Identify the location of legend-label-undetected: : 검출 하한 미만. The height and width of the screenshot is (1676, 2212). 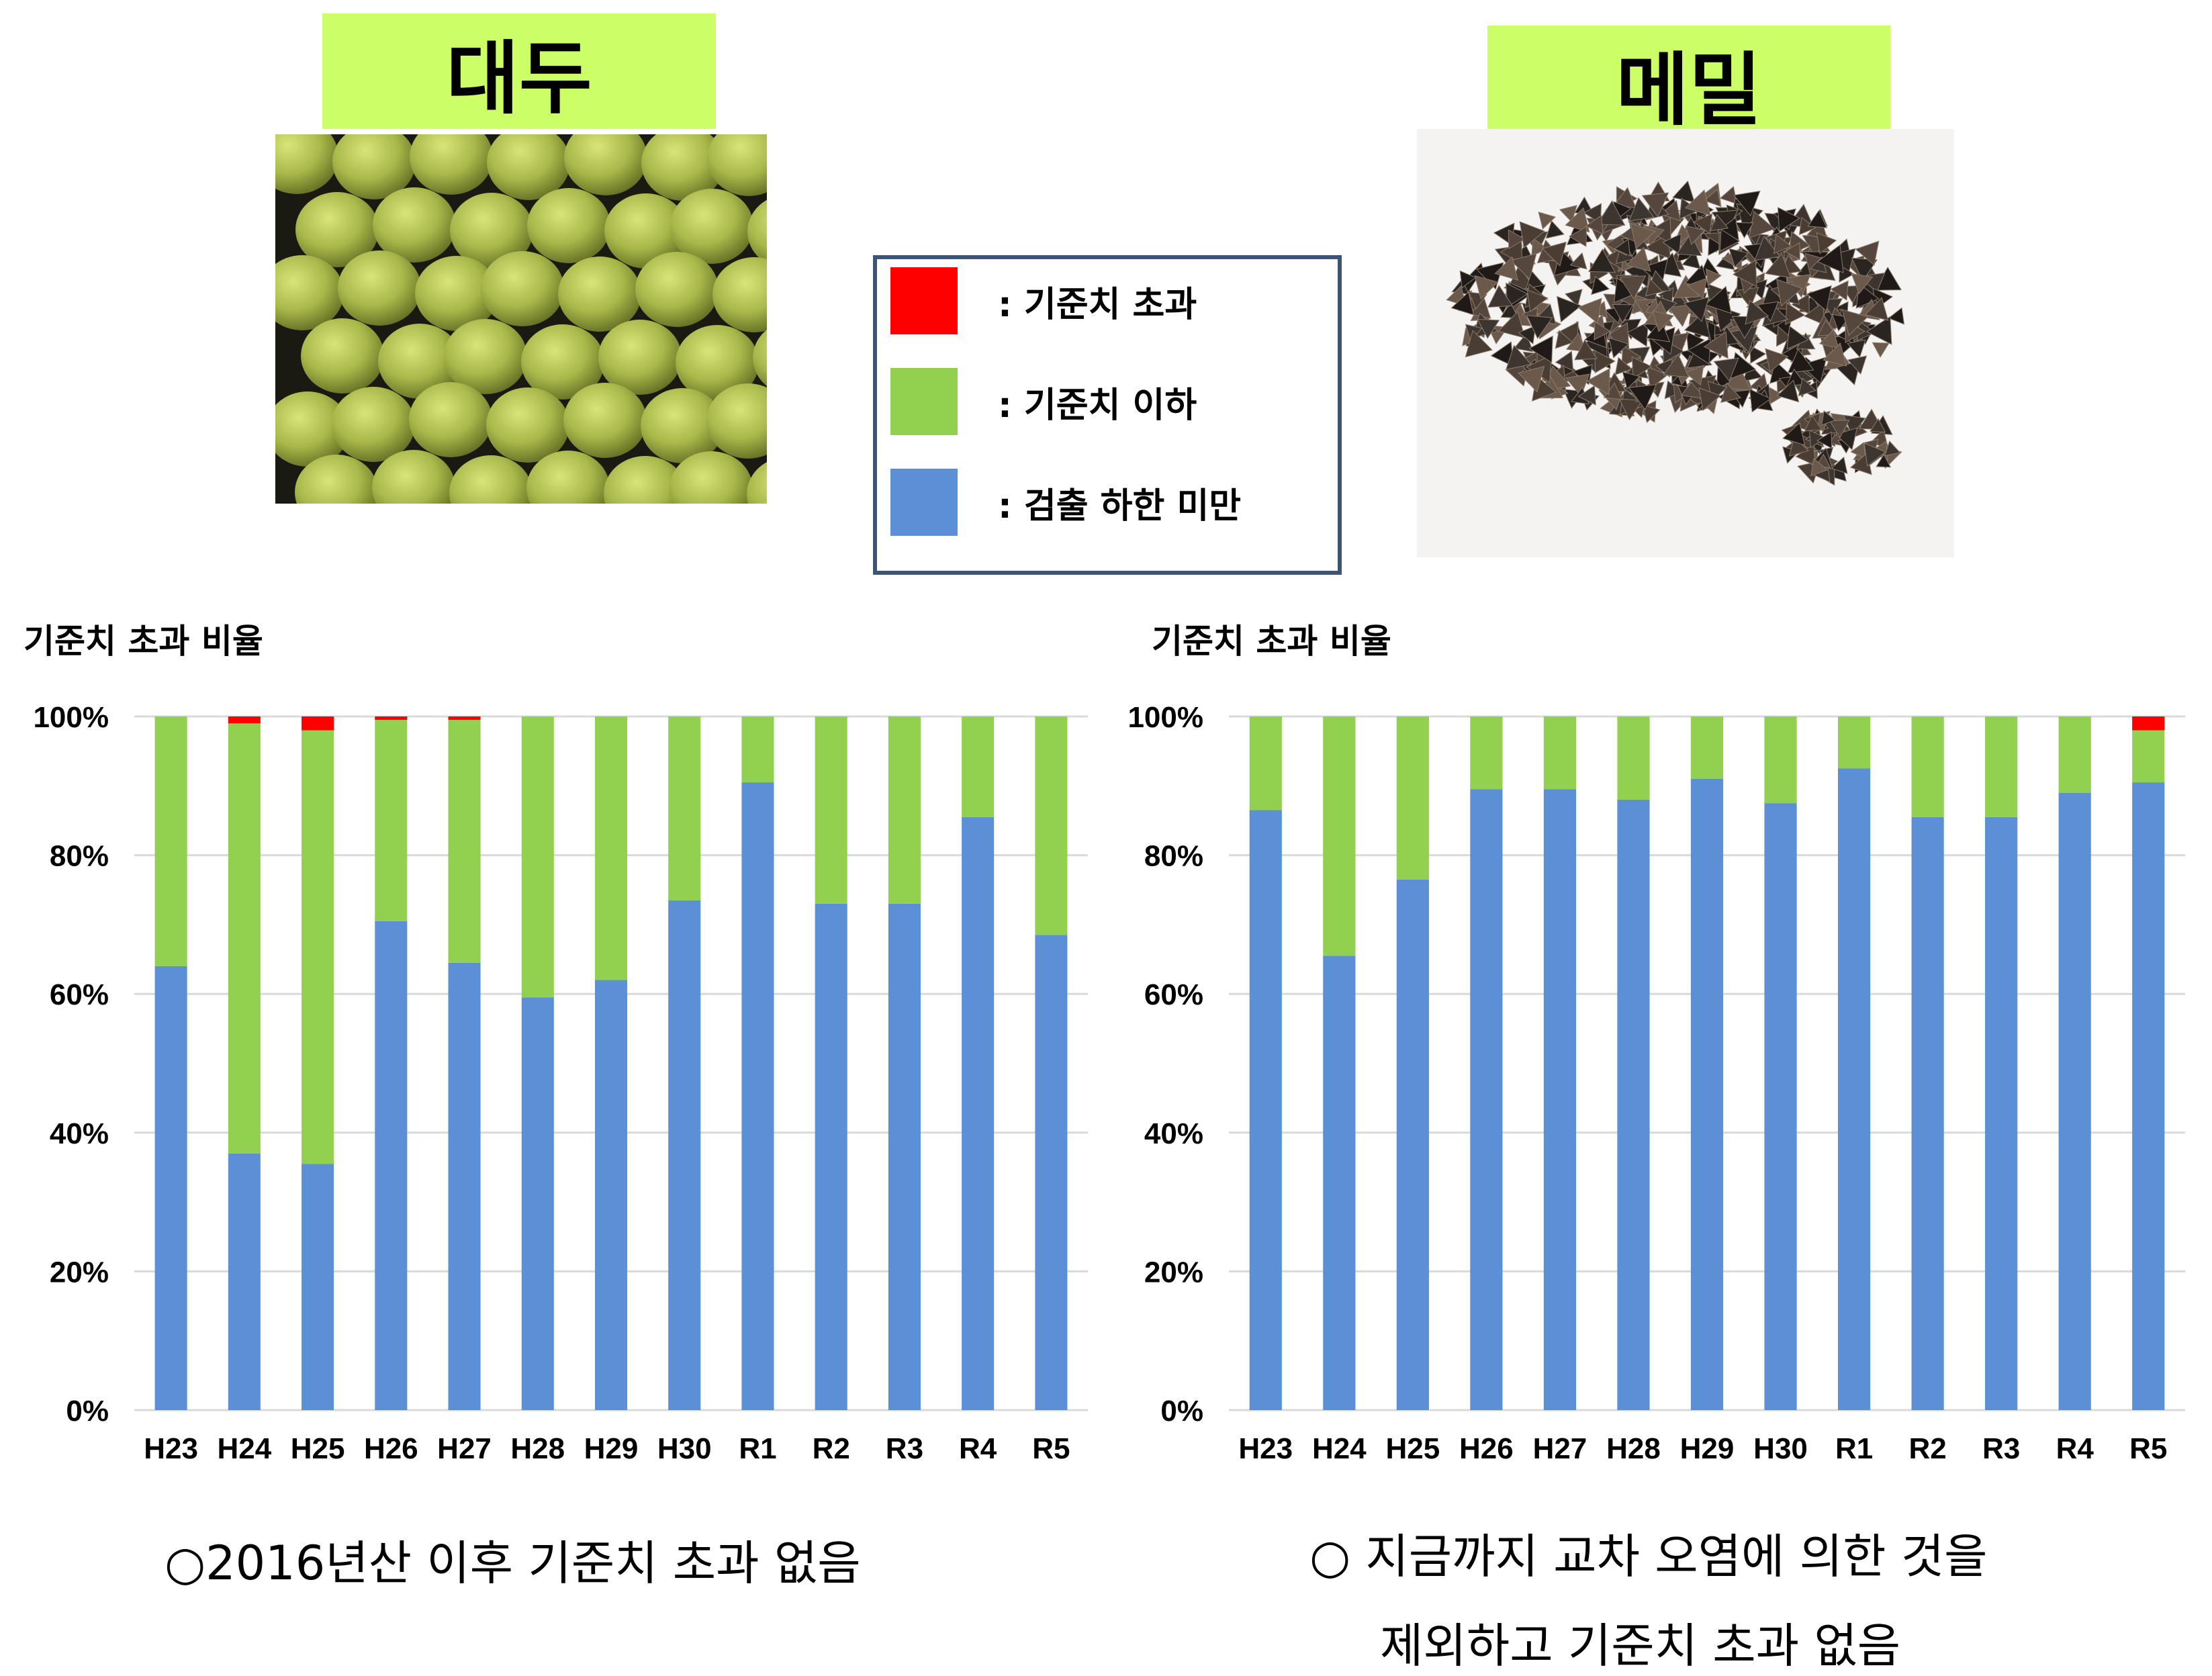
(1120, 505).